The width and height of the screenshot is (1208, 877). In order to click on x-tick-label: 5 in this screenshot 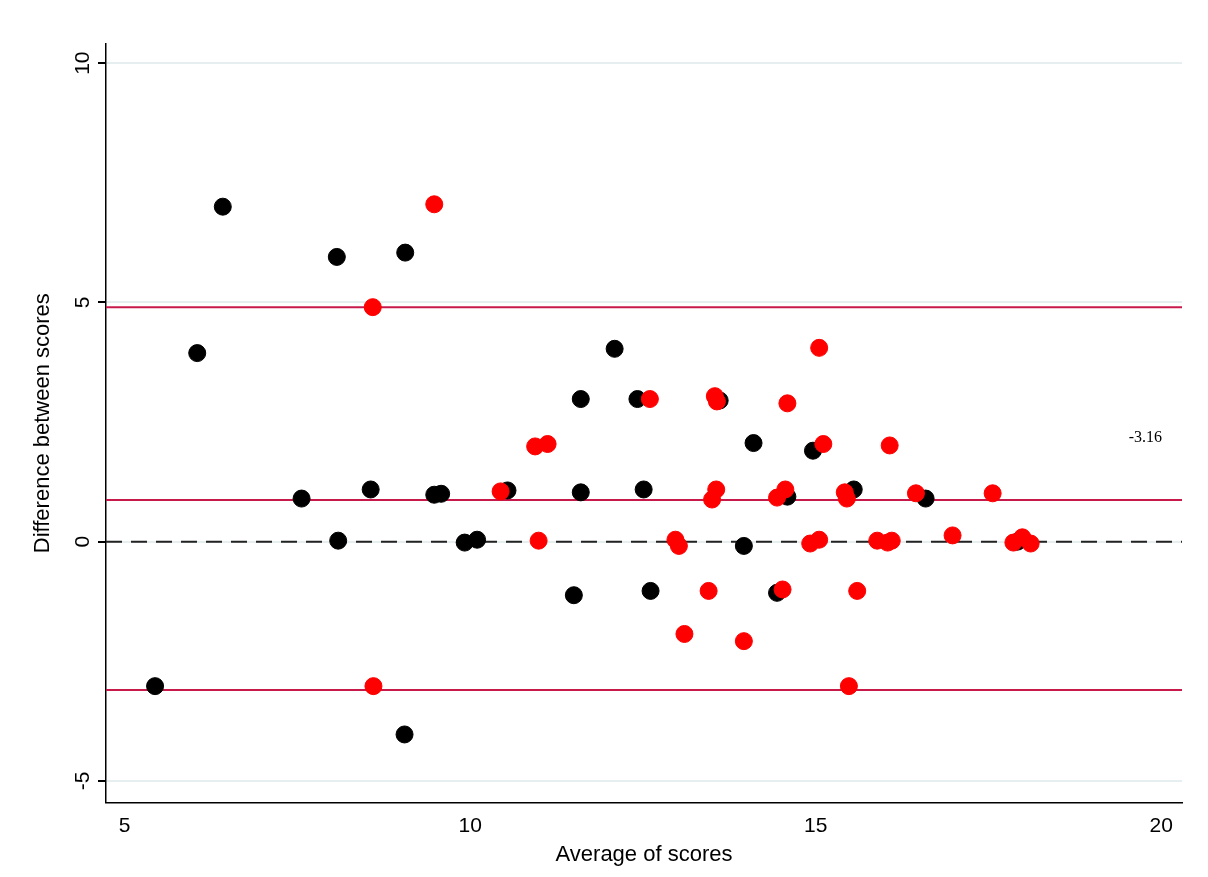, I will do `click(124, 824)`.